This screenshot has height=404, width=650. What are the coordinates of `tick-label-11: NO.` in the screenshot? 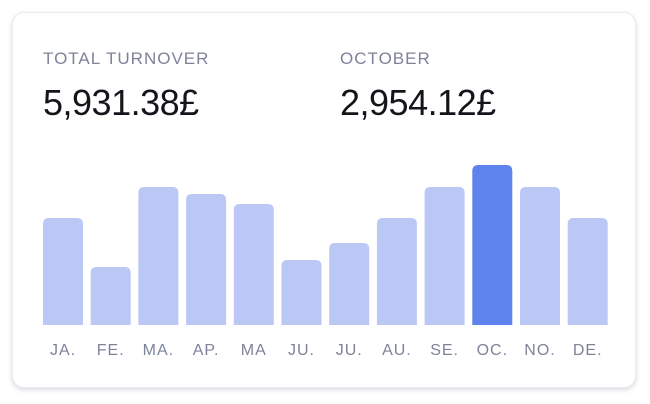 It's located at (539, 350).